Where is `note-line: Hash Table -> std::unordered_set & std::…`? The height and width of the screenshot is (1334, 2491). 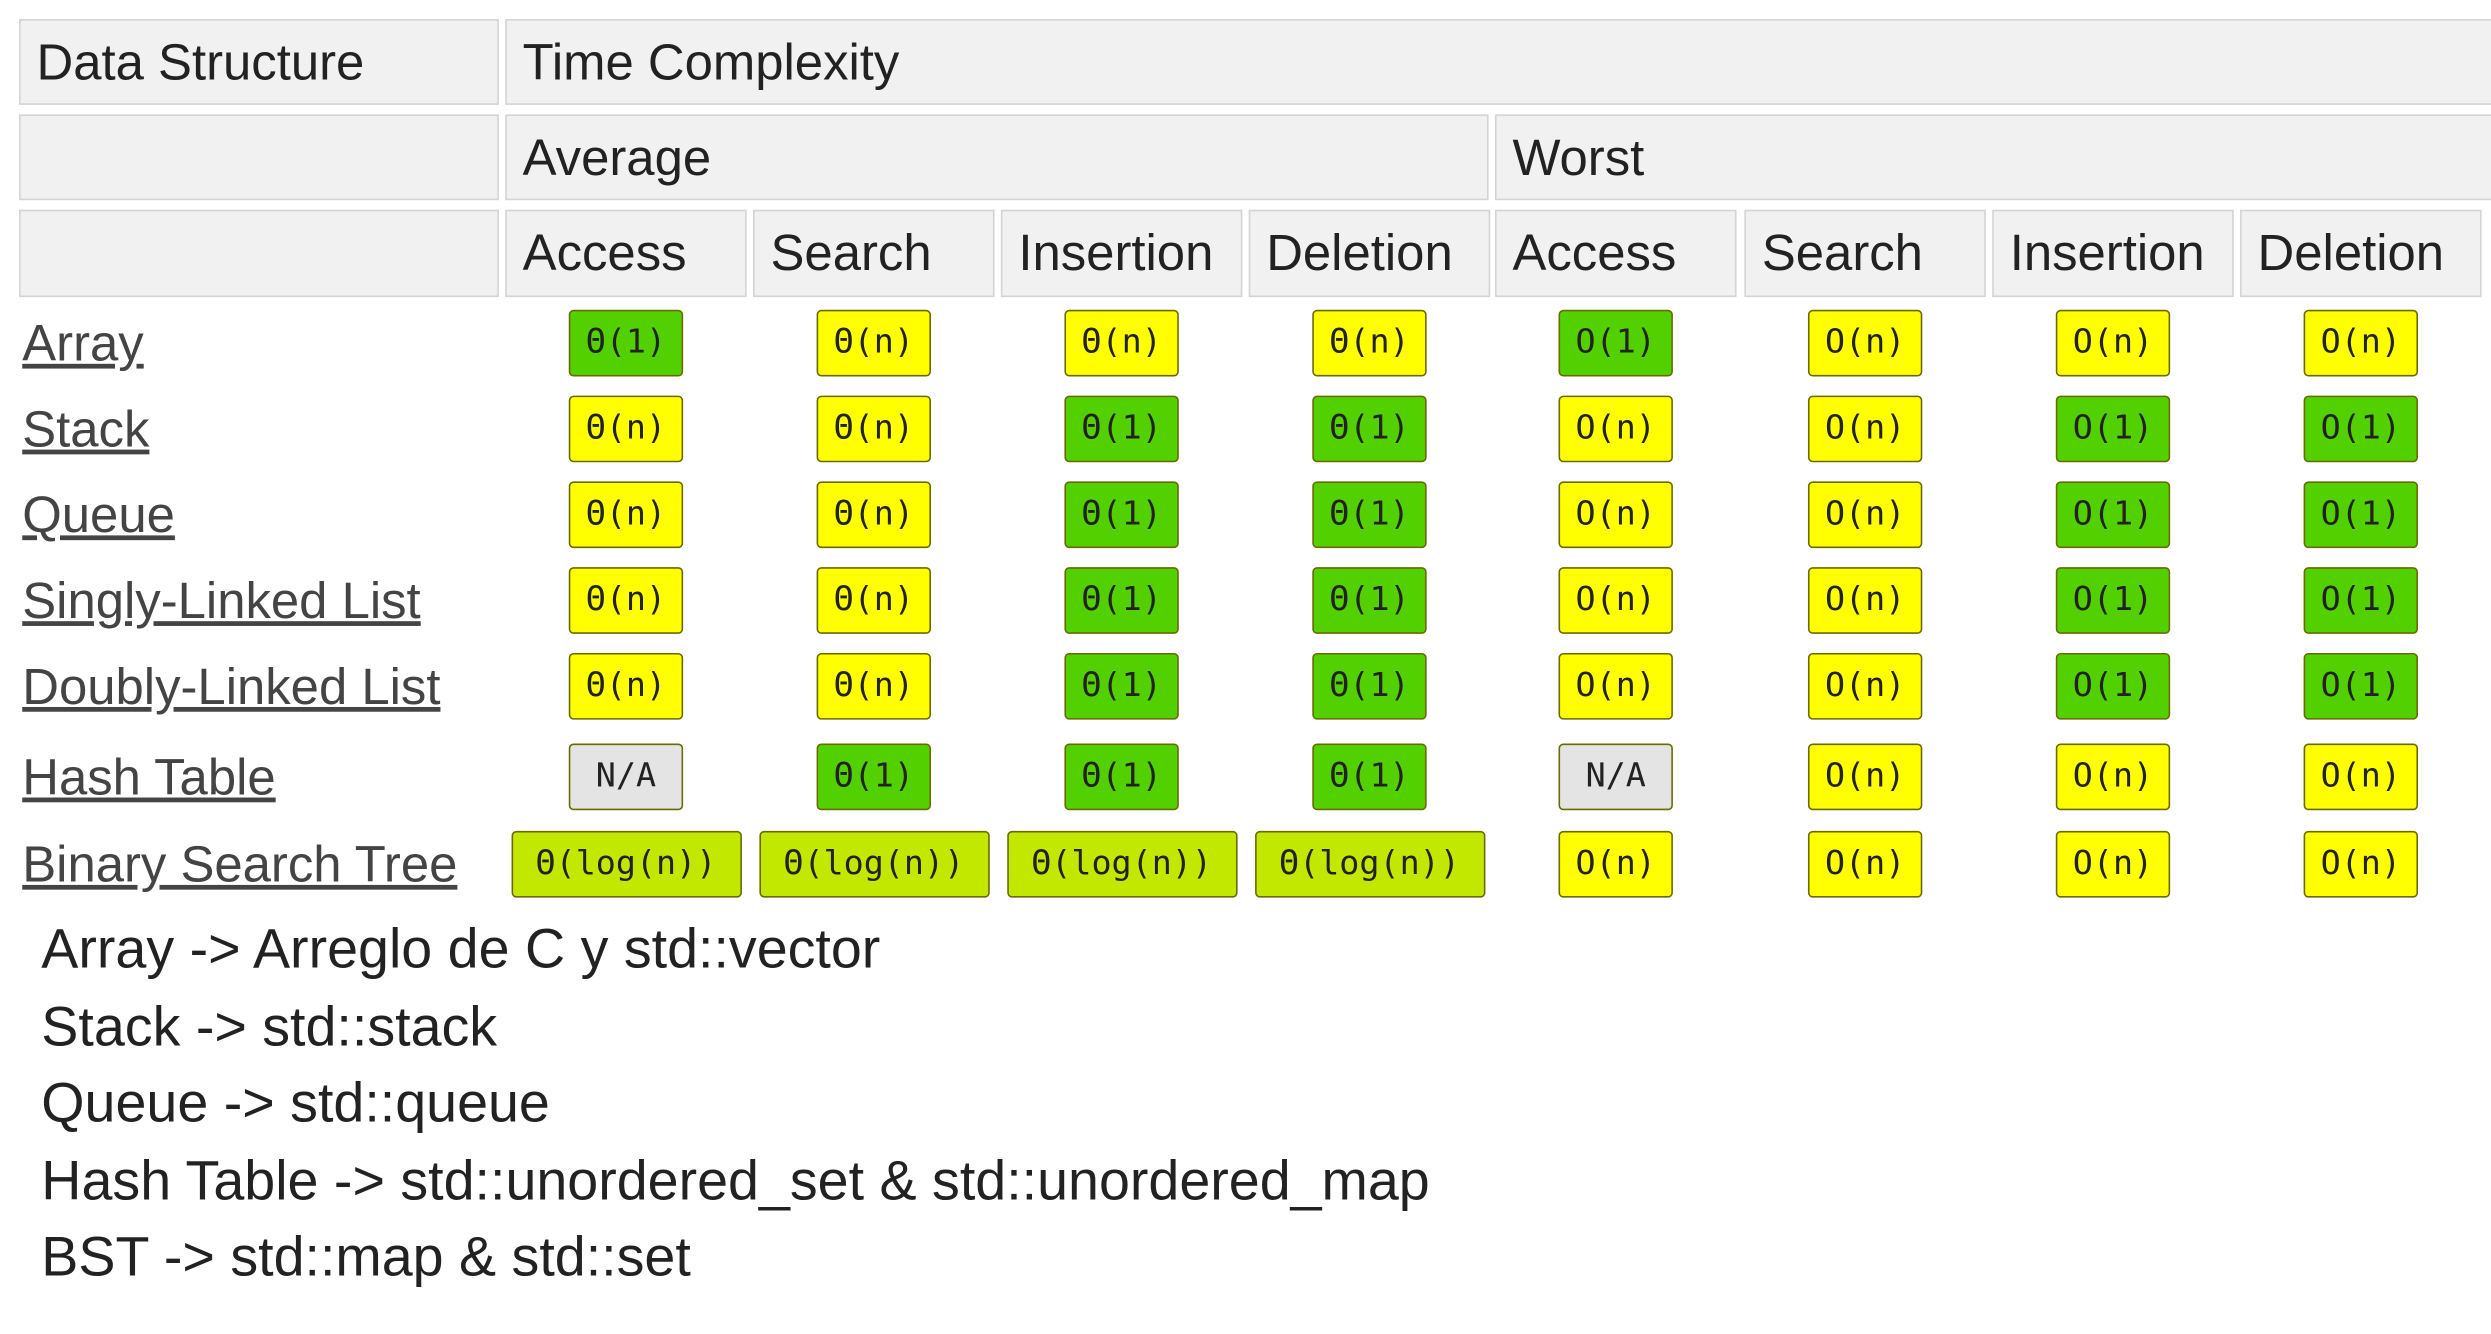 note-line: Hash Table -> std::unordered_set & std::… is located at coordinates (735, 1180).